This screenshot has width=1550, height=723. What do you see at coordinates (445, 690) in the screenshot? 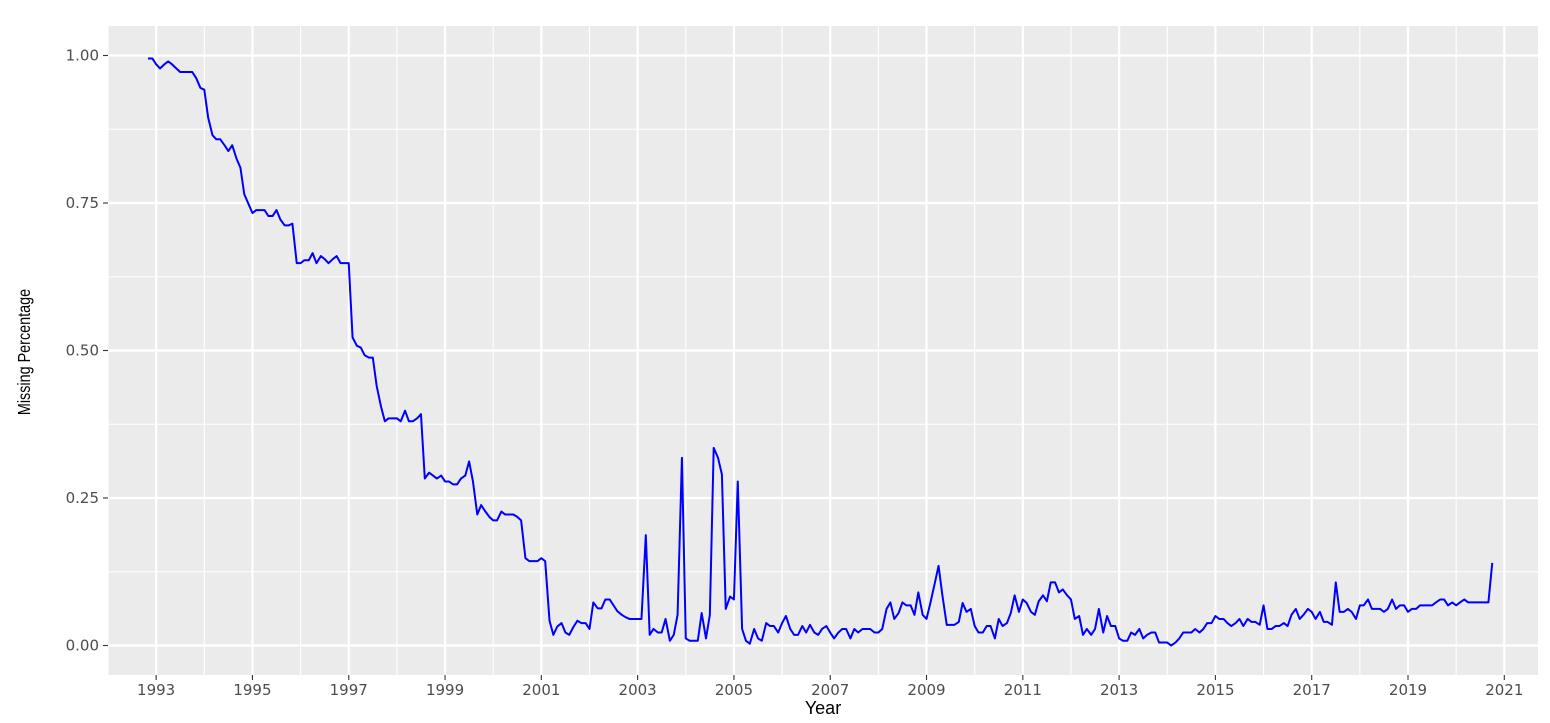
I see `x-tick-label: 1999` at bounding box center [445, 690].